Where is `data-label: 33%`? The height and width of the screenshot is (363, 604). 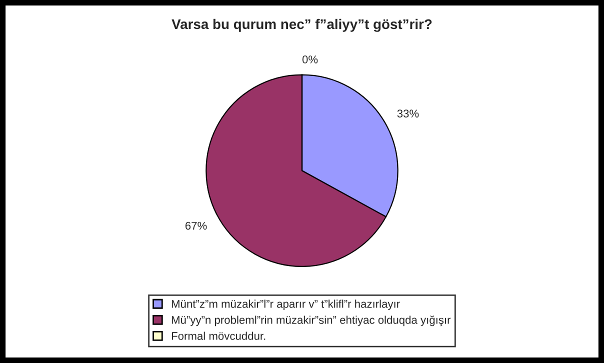
data-label: 33% is located at coordinates (408, 114).